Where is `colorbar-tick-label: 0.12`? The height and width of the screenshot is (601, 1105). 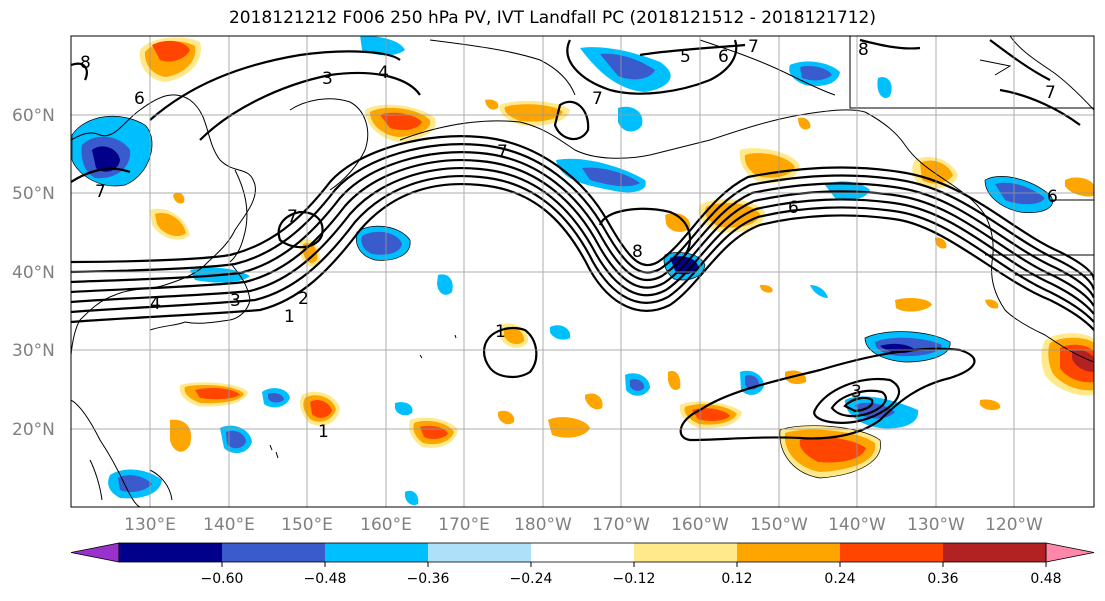
colorbar-tick-label: 0.12 is located at coordinates (736, 579).